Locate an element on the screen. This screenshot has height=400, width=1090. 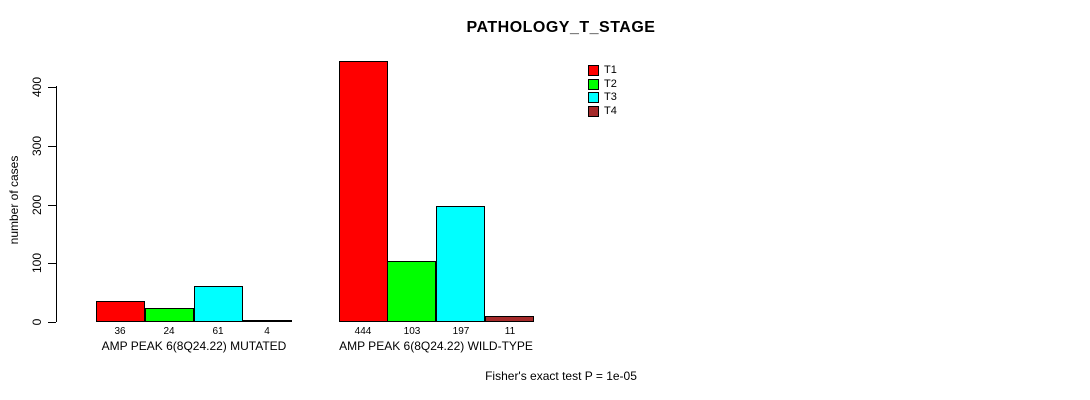
x-category-label-mutated: AMP PEAK 6(8Q24.22) MUTATED is located at coordinates (194, 346).